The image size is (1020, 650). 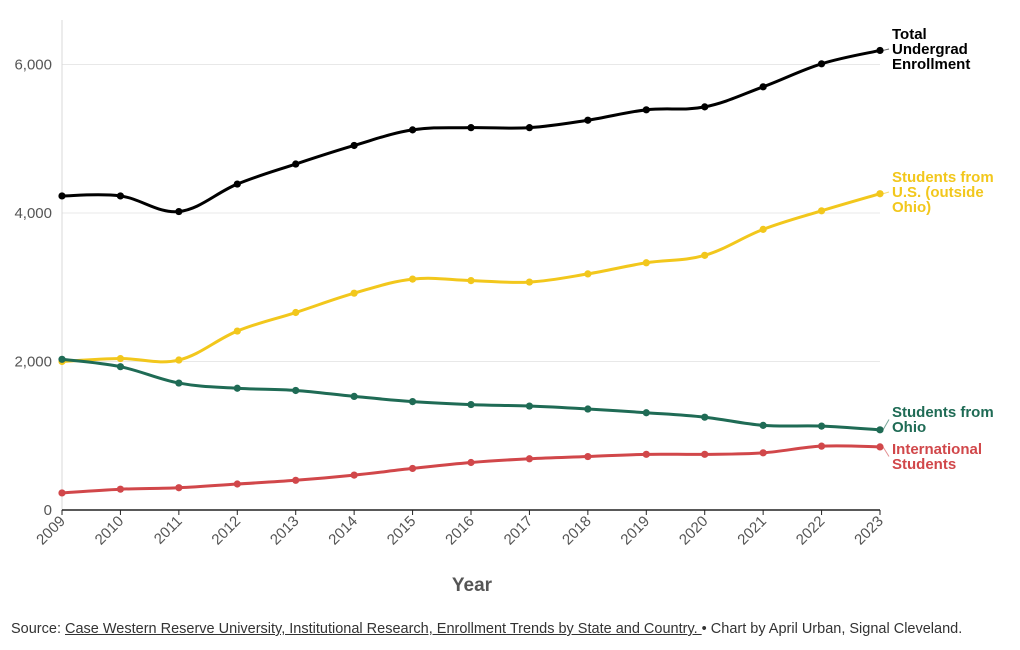 What do you see at coordinates (937, 449) in the screenshot?
I see `series-label: International` at bounding box center [937, 449].